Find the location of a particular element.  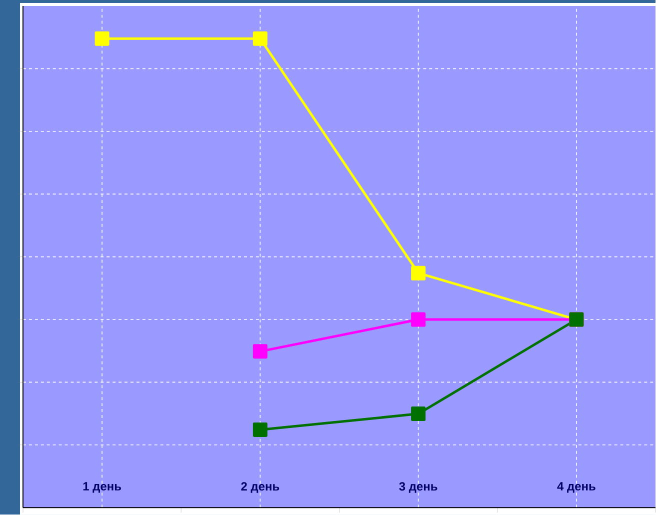

x-tick-label: 1 день is located at coordinates (102, 487).